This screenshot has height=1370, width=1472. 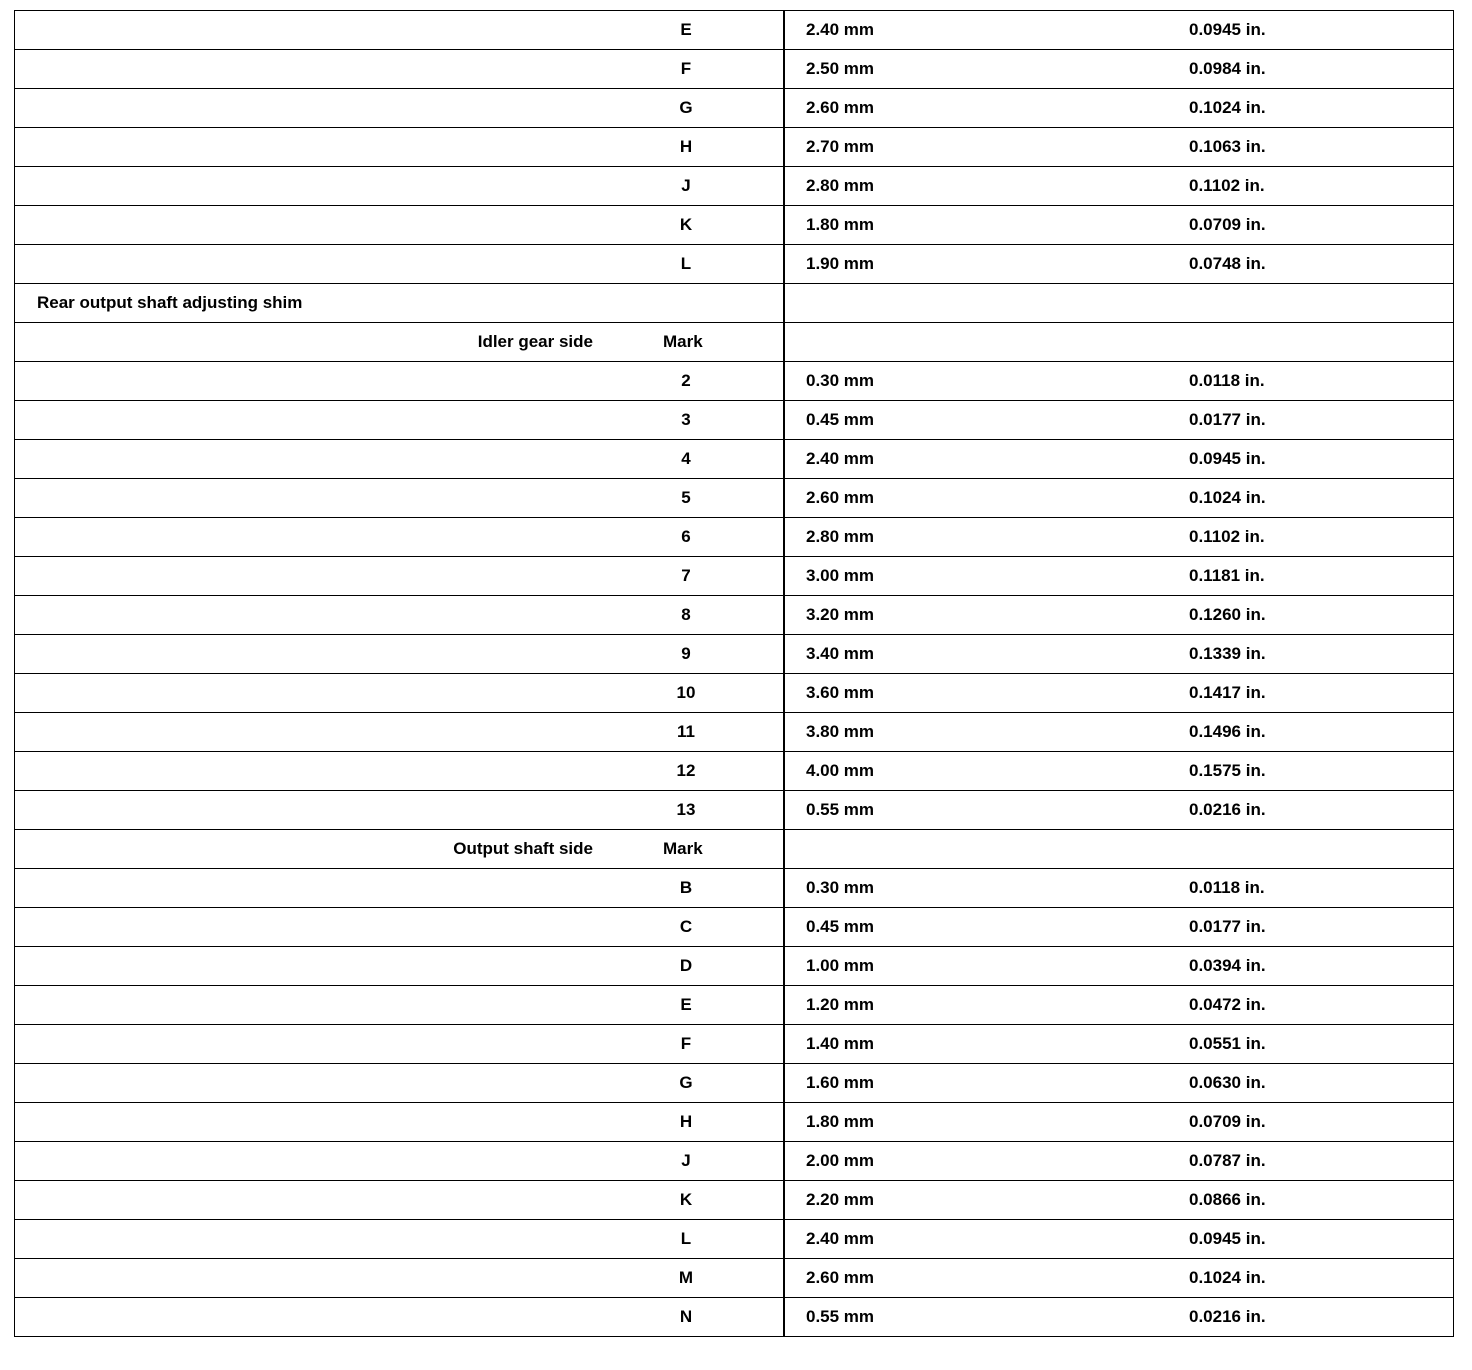 I want to click on mm-cell: 2.00 mm, so click(x=840, y=1160).